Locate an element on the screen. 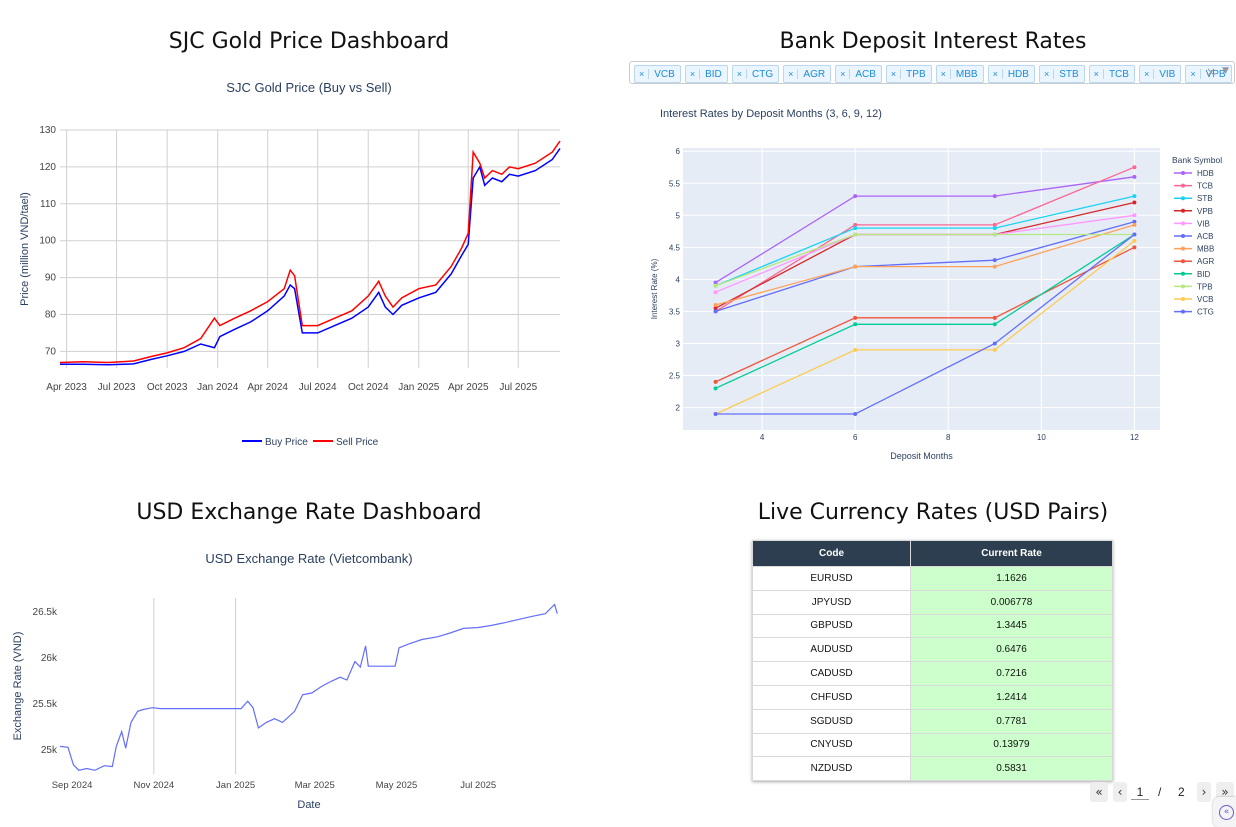  bank-chip: × TPB is located at coordinates (908, 74).